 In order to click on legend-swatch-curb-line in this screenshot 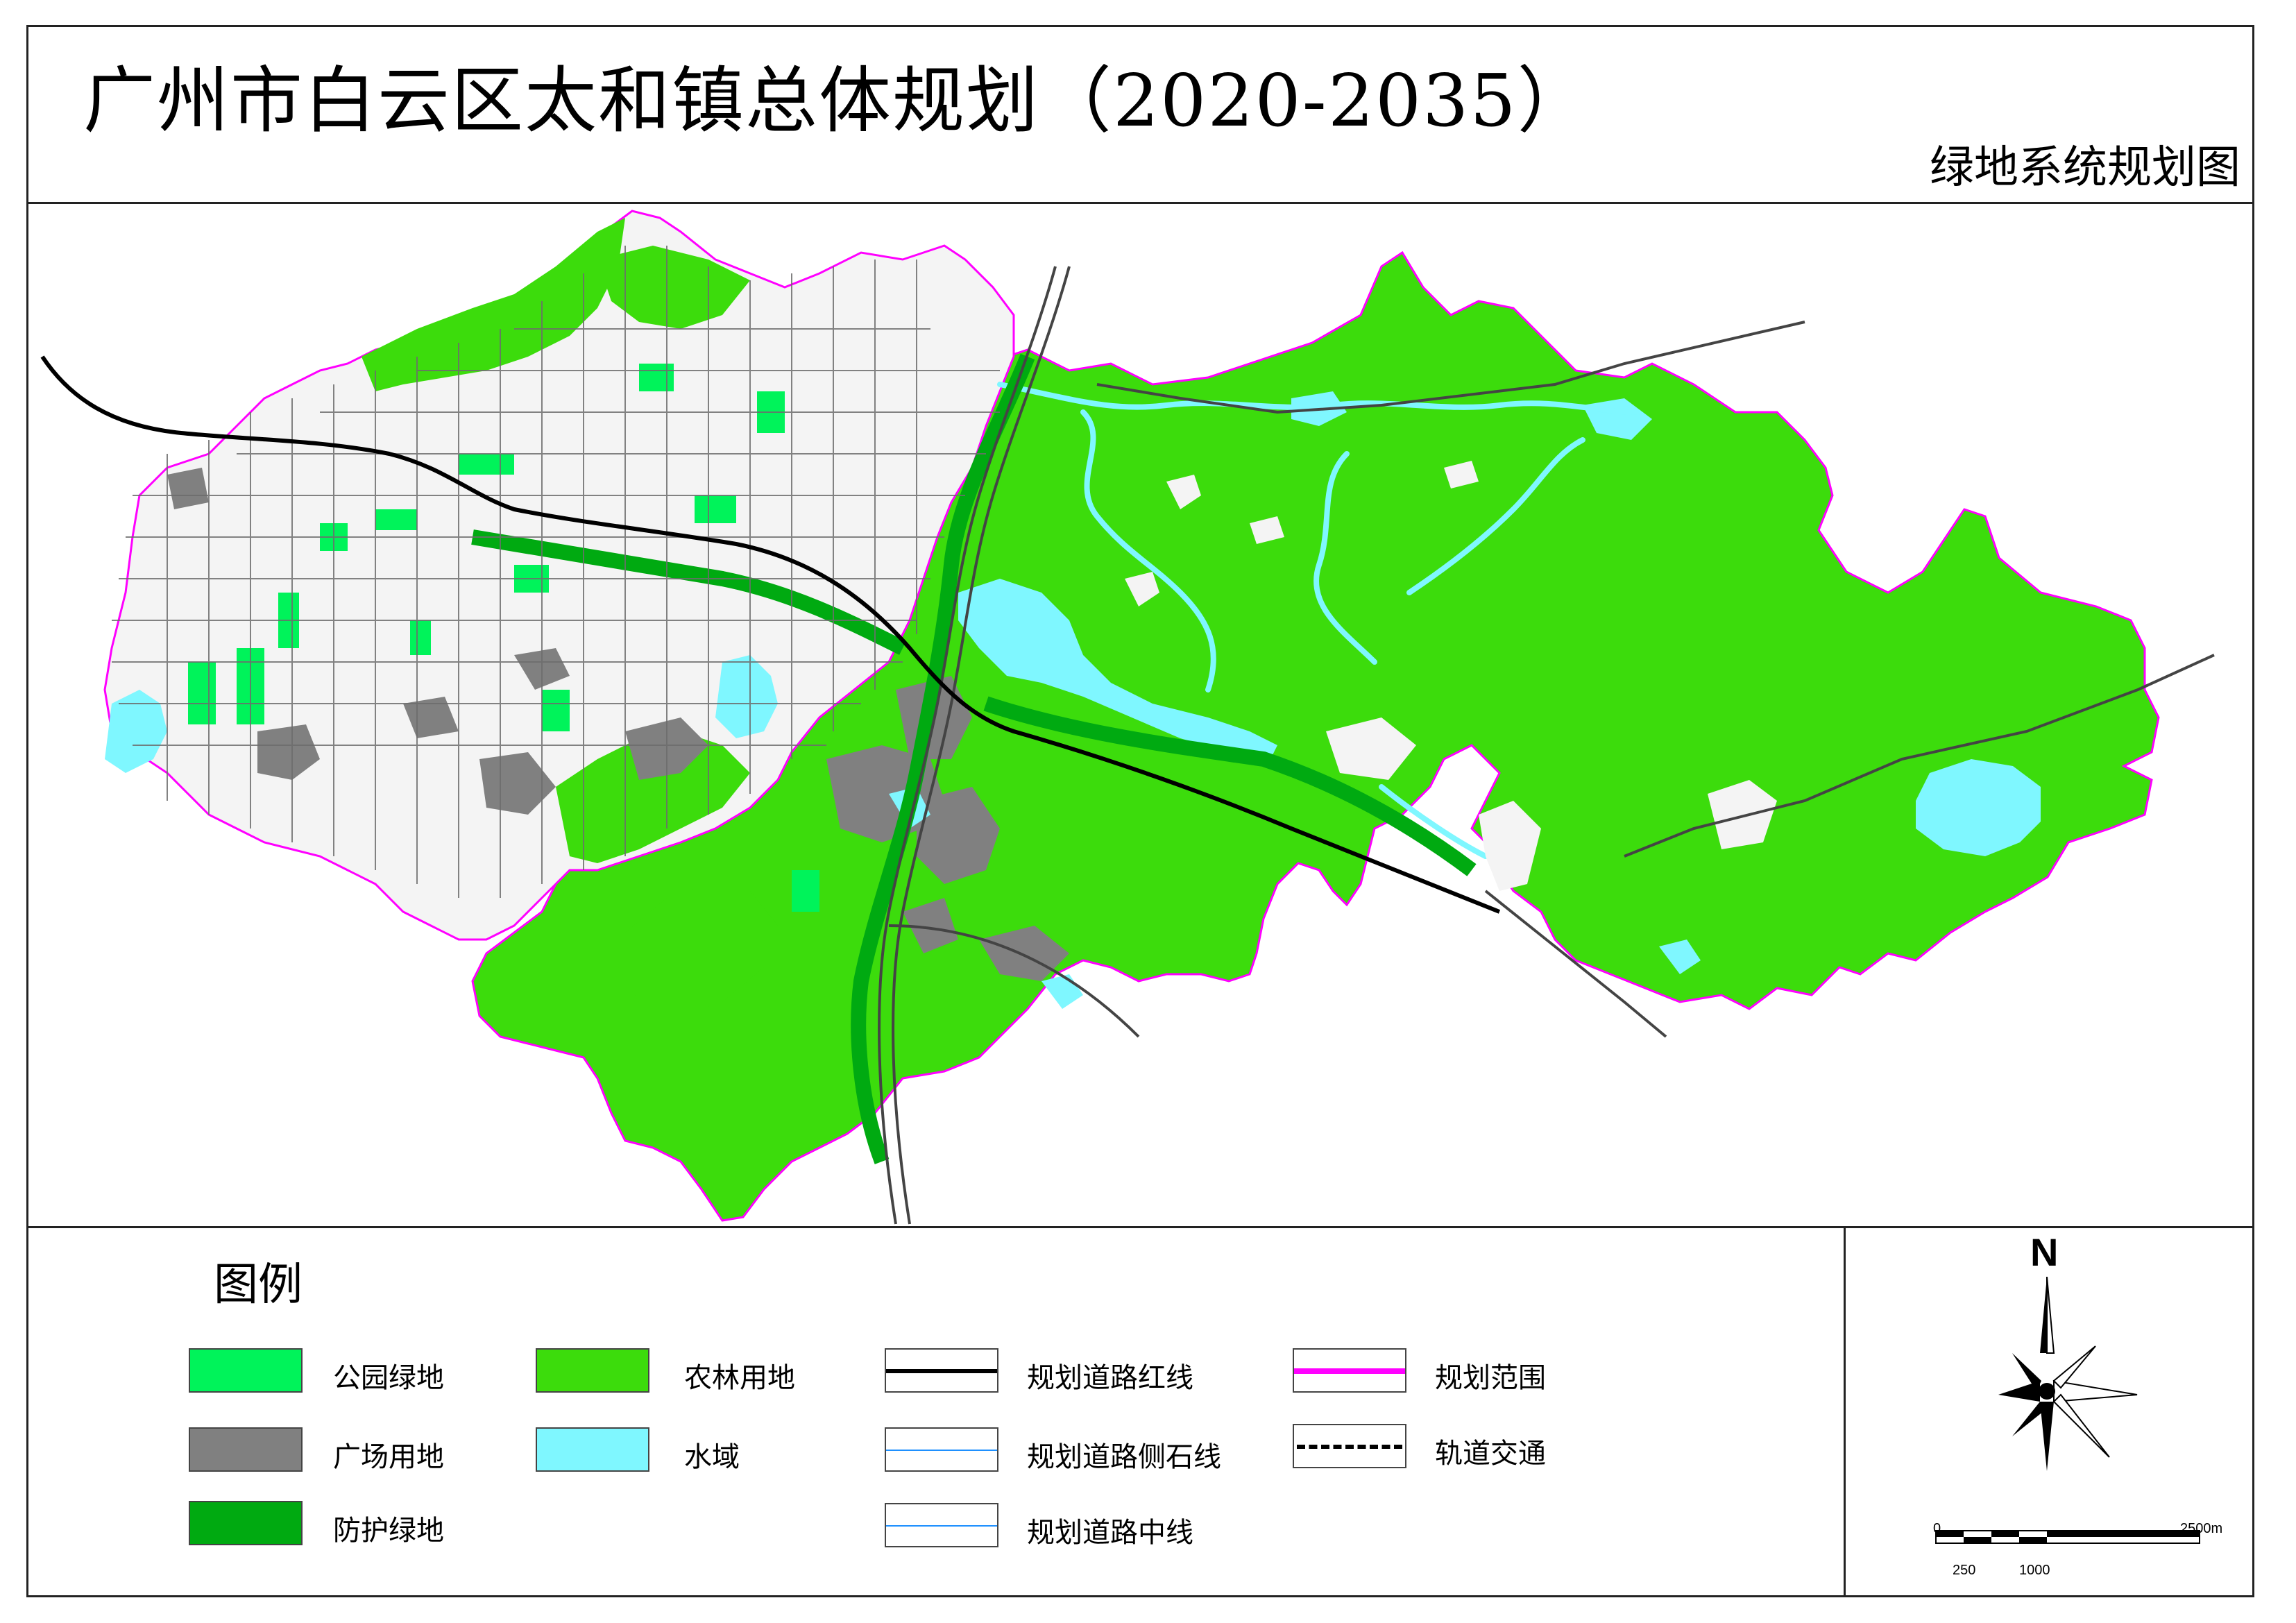, I will do `click(941, 1449)`.